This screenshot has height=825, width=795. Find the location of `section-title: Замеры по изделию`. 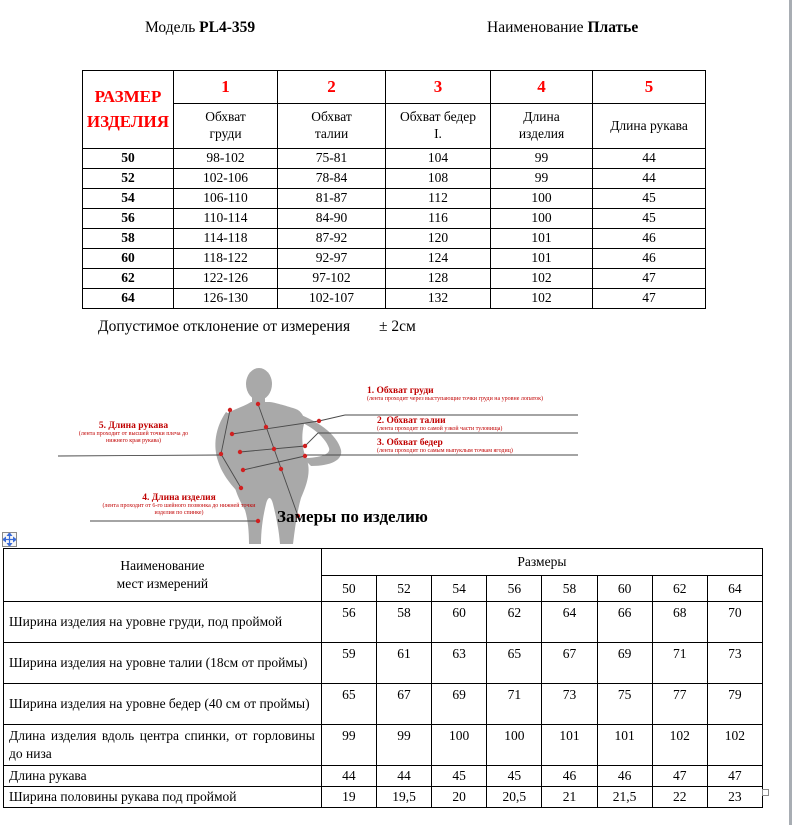

section-title: Замеры по изделию is located at coordinates (352, 516).